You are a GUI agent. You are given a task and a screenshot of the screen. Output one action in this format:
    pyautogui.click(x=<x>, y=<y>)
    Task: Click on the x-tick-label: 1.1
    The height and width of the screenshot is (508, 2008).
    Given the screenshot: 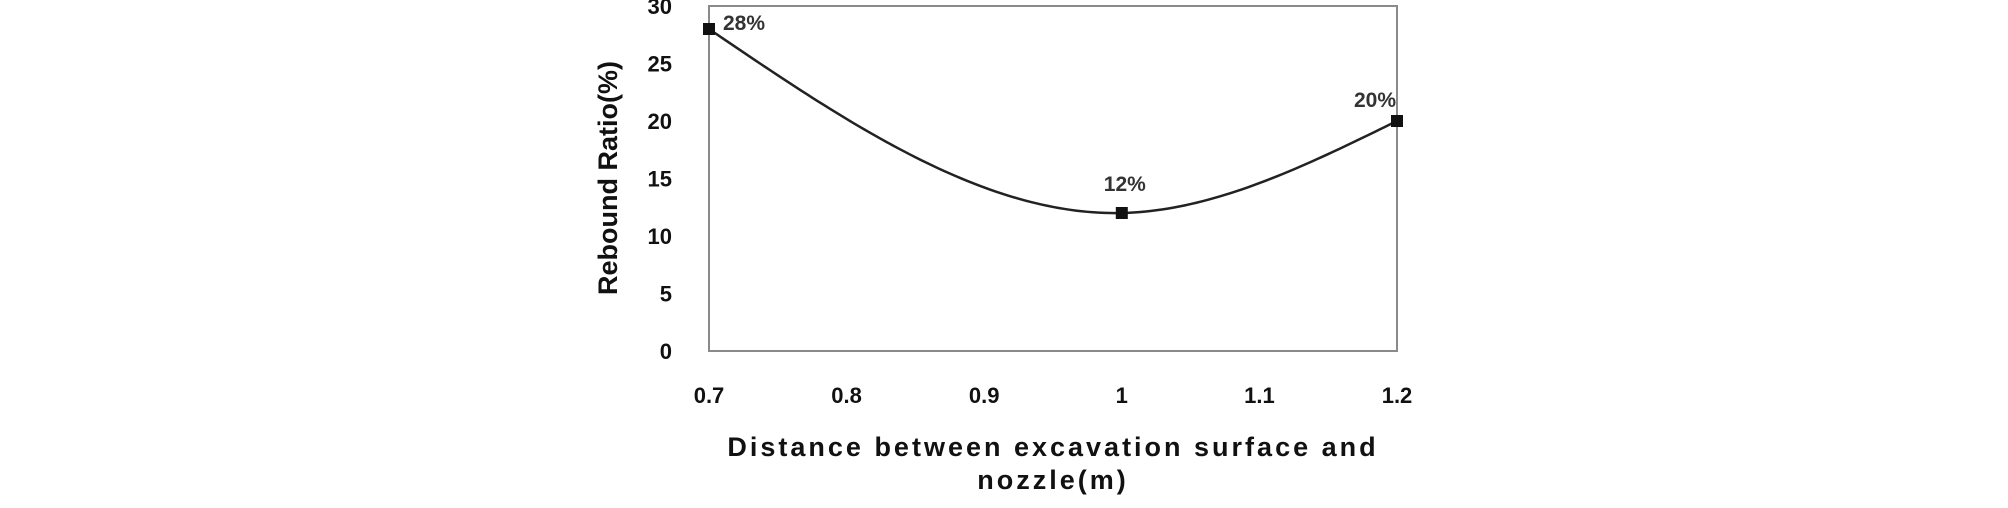 What is the action you would take?
    pyautogui.click(x=1259, y=395)
    